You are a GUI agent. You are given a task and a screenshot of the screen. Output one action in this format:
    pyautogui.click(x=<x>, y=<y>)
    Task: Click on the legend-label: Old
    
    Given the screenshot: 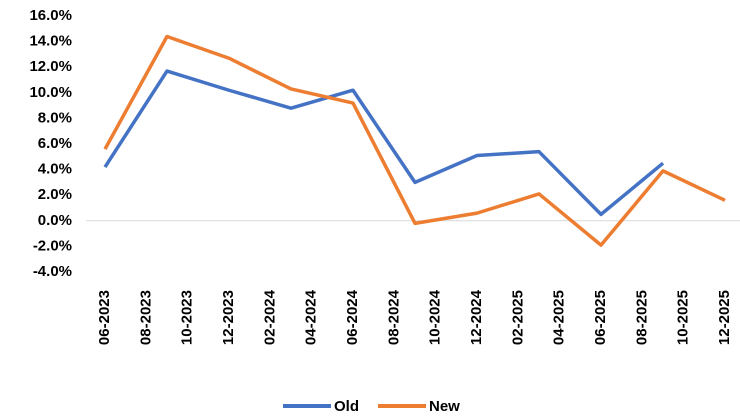 What is the action you would take?
    pyautogui.click(x=346, y=406)
    